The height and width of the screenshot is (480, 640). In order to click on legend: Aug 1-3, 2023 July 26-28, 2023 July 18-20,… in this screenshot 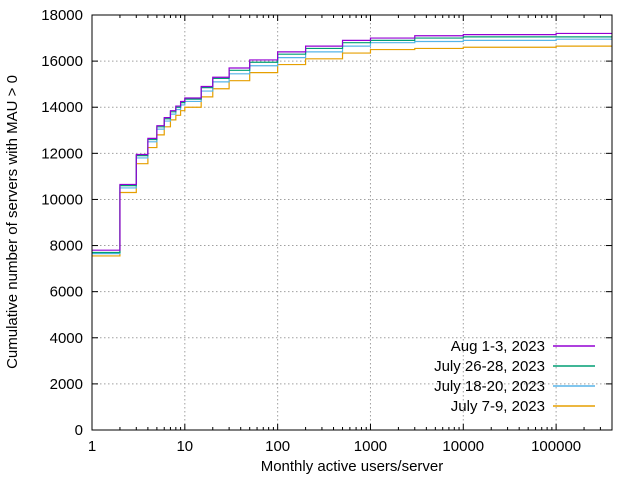, I will do `click(514, 376)`.